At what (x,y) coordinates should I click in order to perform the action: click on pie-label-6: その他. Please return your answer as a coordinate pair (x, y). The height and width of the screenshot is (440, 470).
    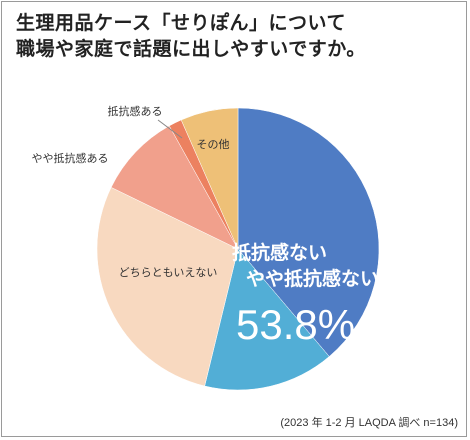
    Looking at the image, I should click on (213, 144).